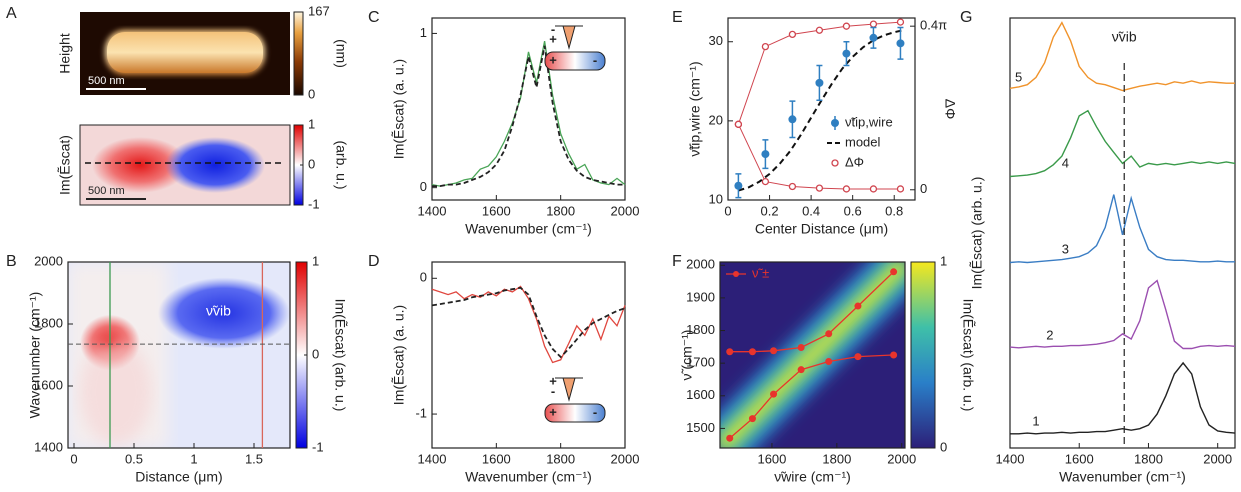 The image size is (1241, 492). Describe the element at coordinates (65, 165) in the screenshot. I see `image-label: Im(Ẽscat)` at that location.